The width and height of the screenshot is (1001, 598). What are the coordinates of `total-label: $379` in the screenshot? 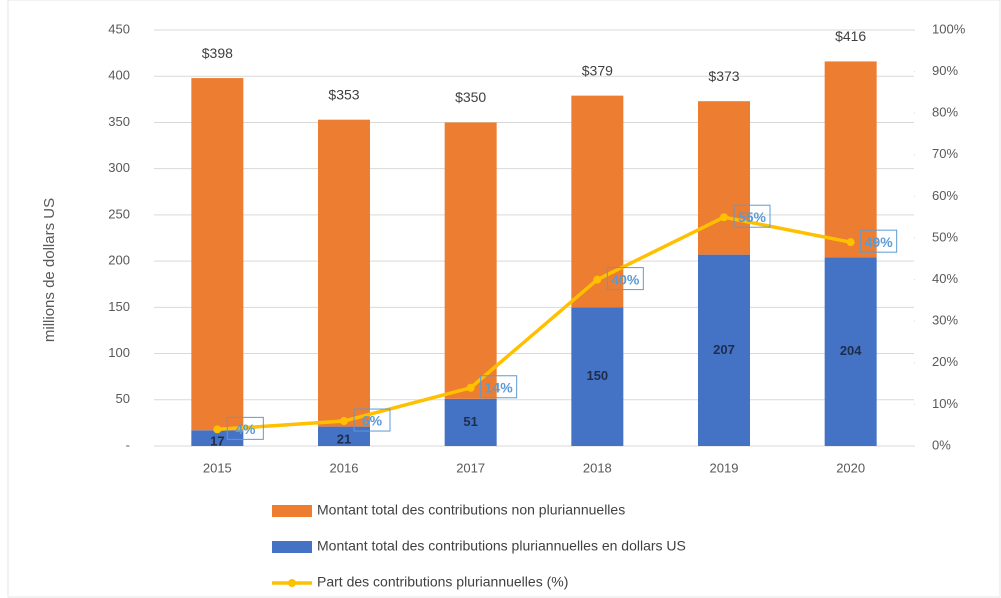 It's located at (597, 70).